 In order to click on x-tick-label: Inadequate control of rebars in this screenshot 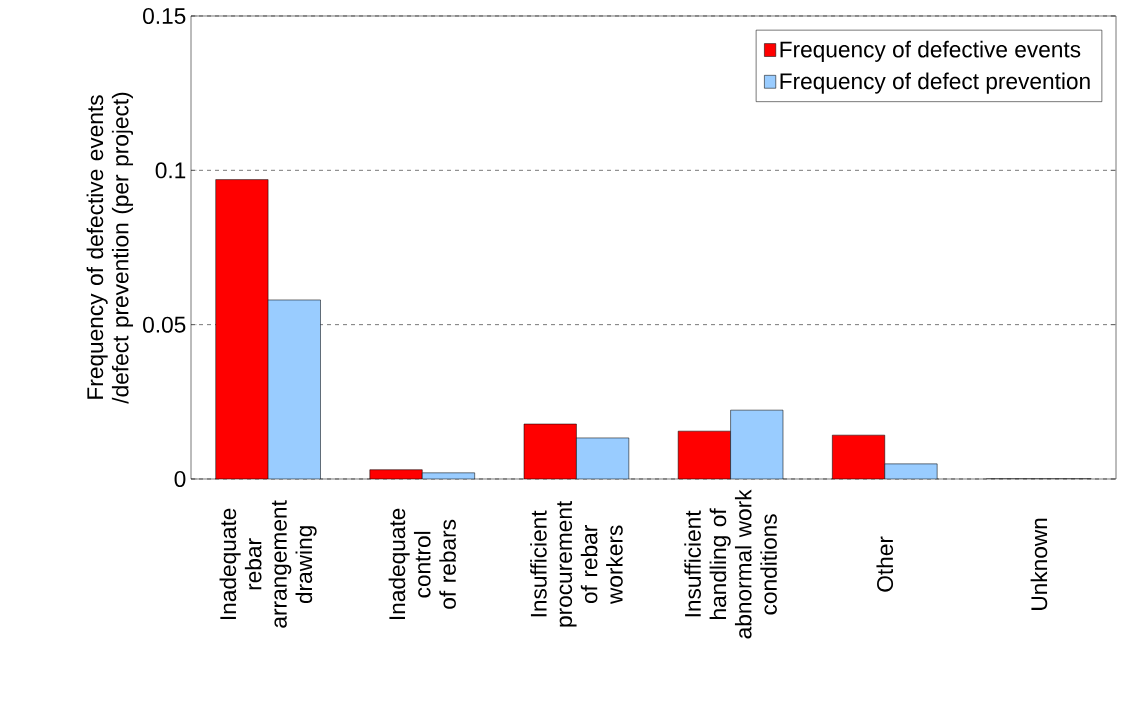, I will do `click(422, 564)`.